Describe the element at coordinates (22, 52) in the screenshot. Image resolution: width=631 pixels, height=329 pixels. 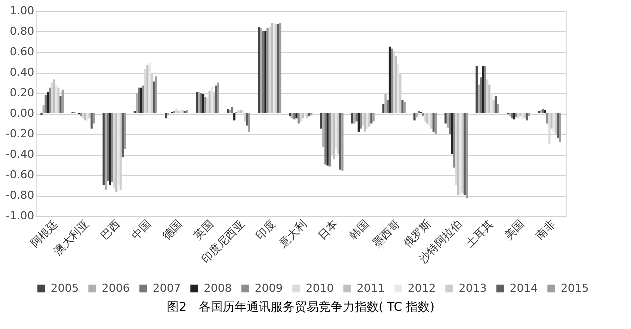
I see `y-tick-label: 0.60` at that location.